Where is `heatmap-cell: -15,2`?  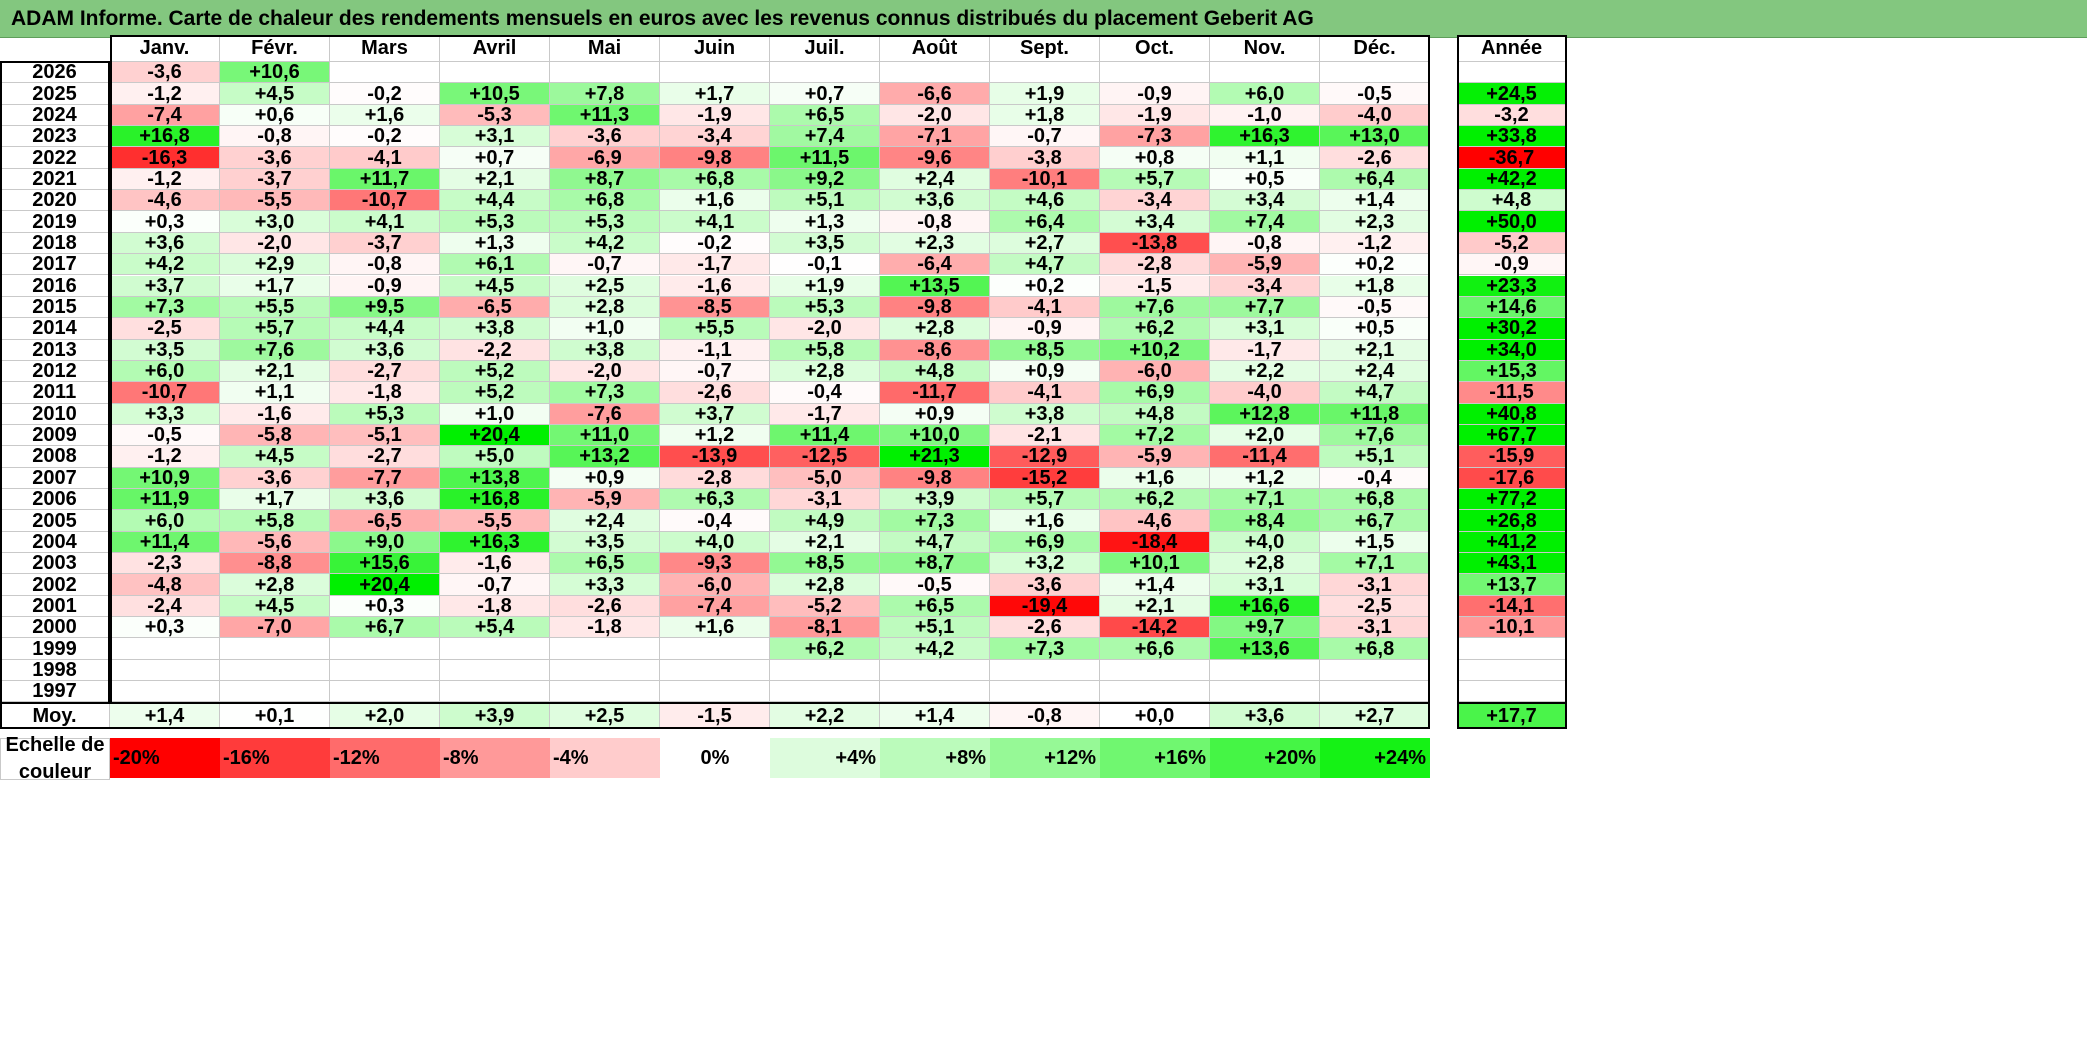
heatmap-cell: -15,2 is located at coordinates (1045, 478).